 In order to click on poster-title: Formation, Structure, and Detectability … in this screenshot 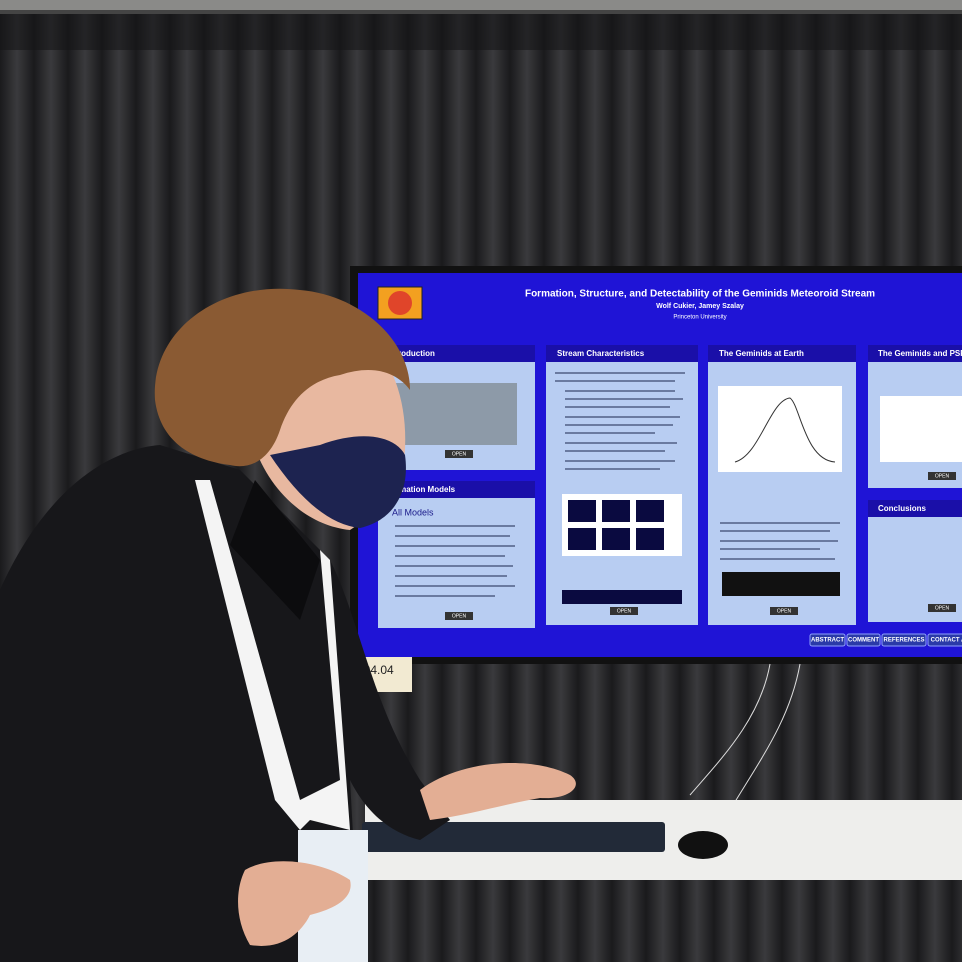, I will do `click(700, 294)`.